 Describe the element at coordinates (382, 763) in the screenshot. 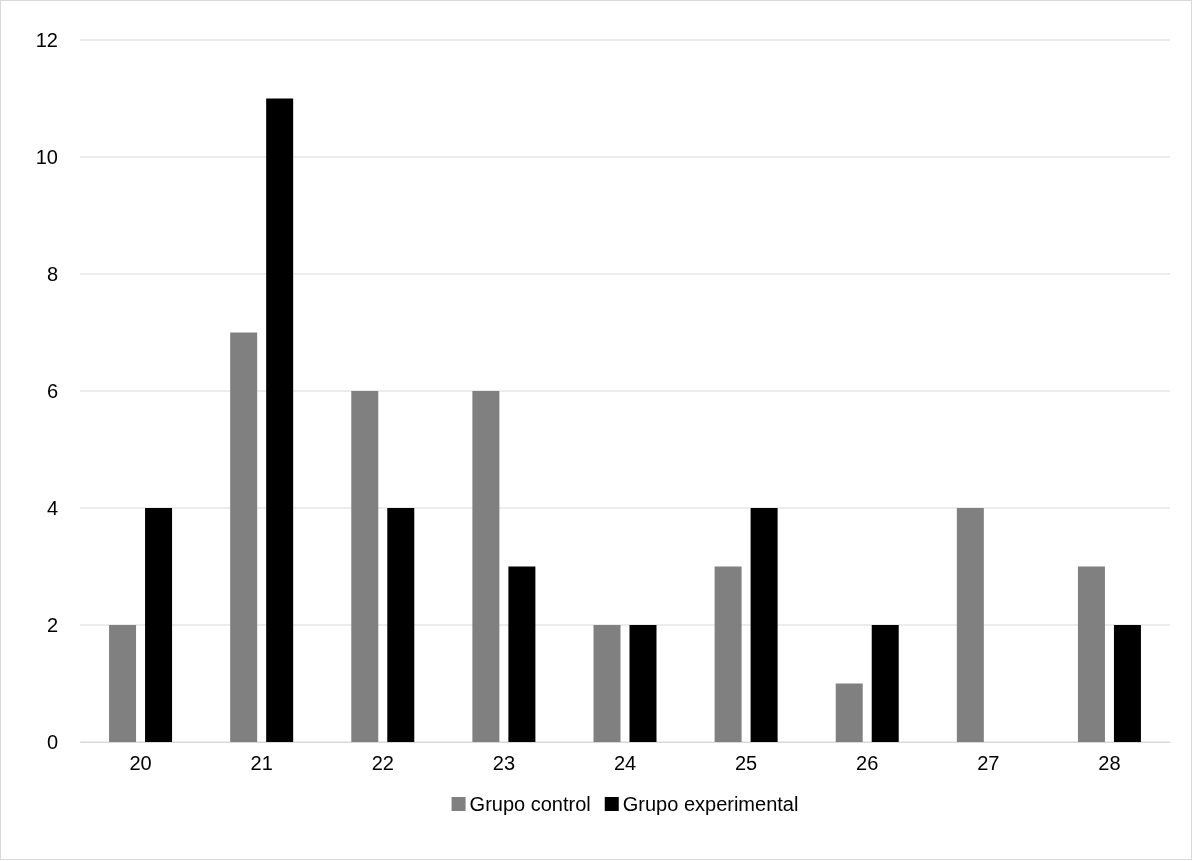

I see `x-tick-label: 22` at that location.